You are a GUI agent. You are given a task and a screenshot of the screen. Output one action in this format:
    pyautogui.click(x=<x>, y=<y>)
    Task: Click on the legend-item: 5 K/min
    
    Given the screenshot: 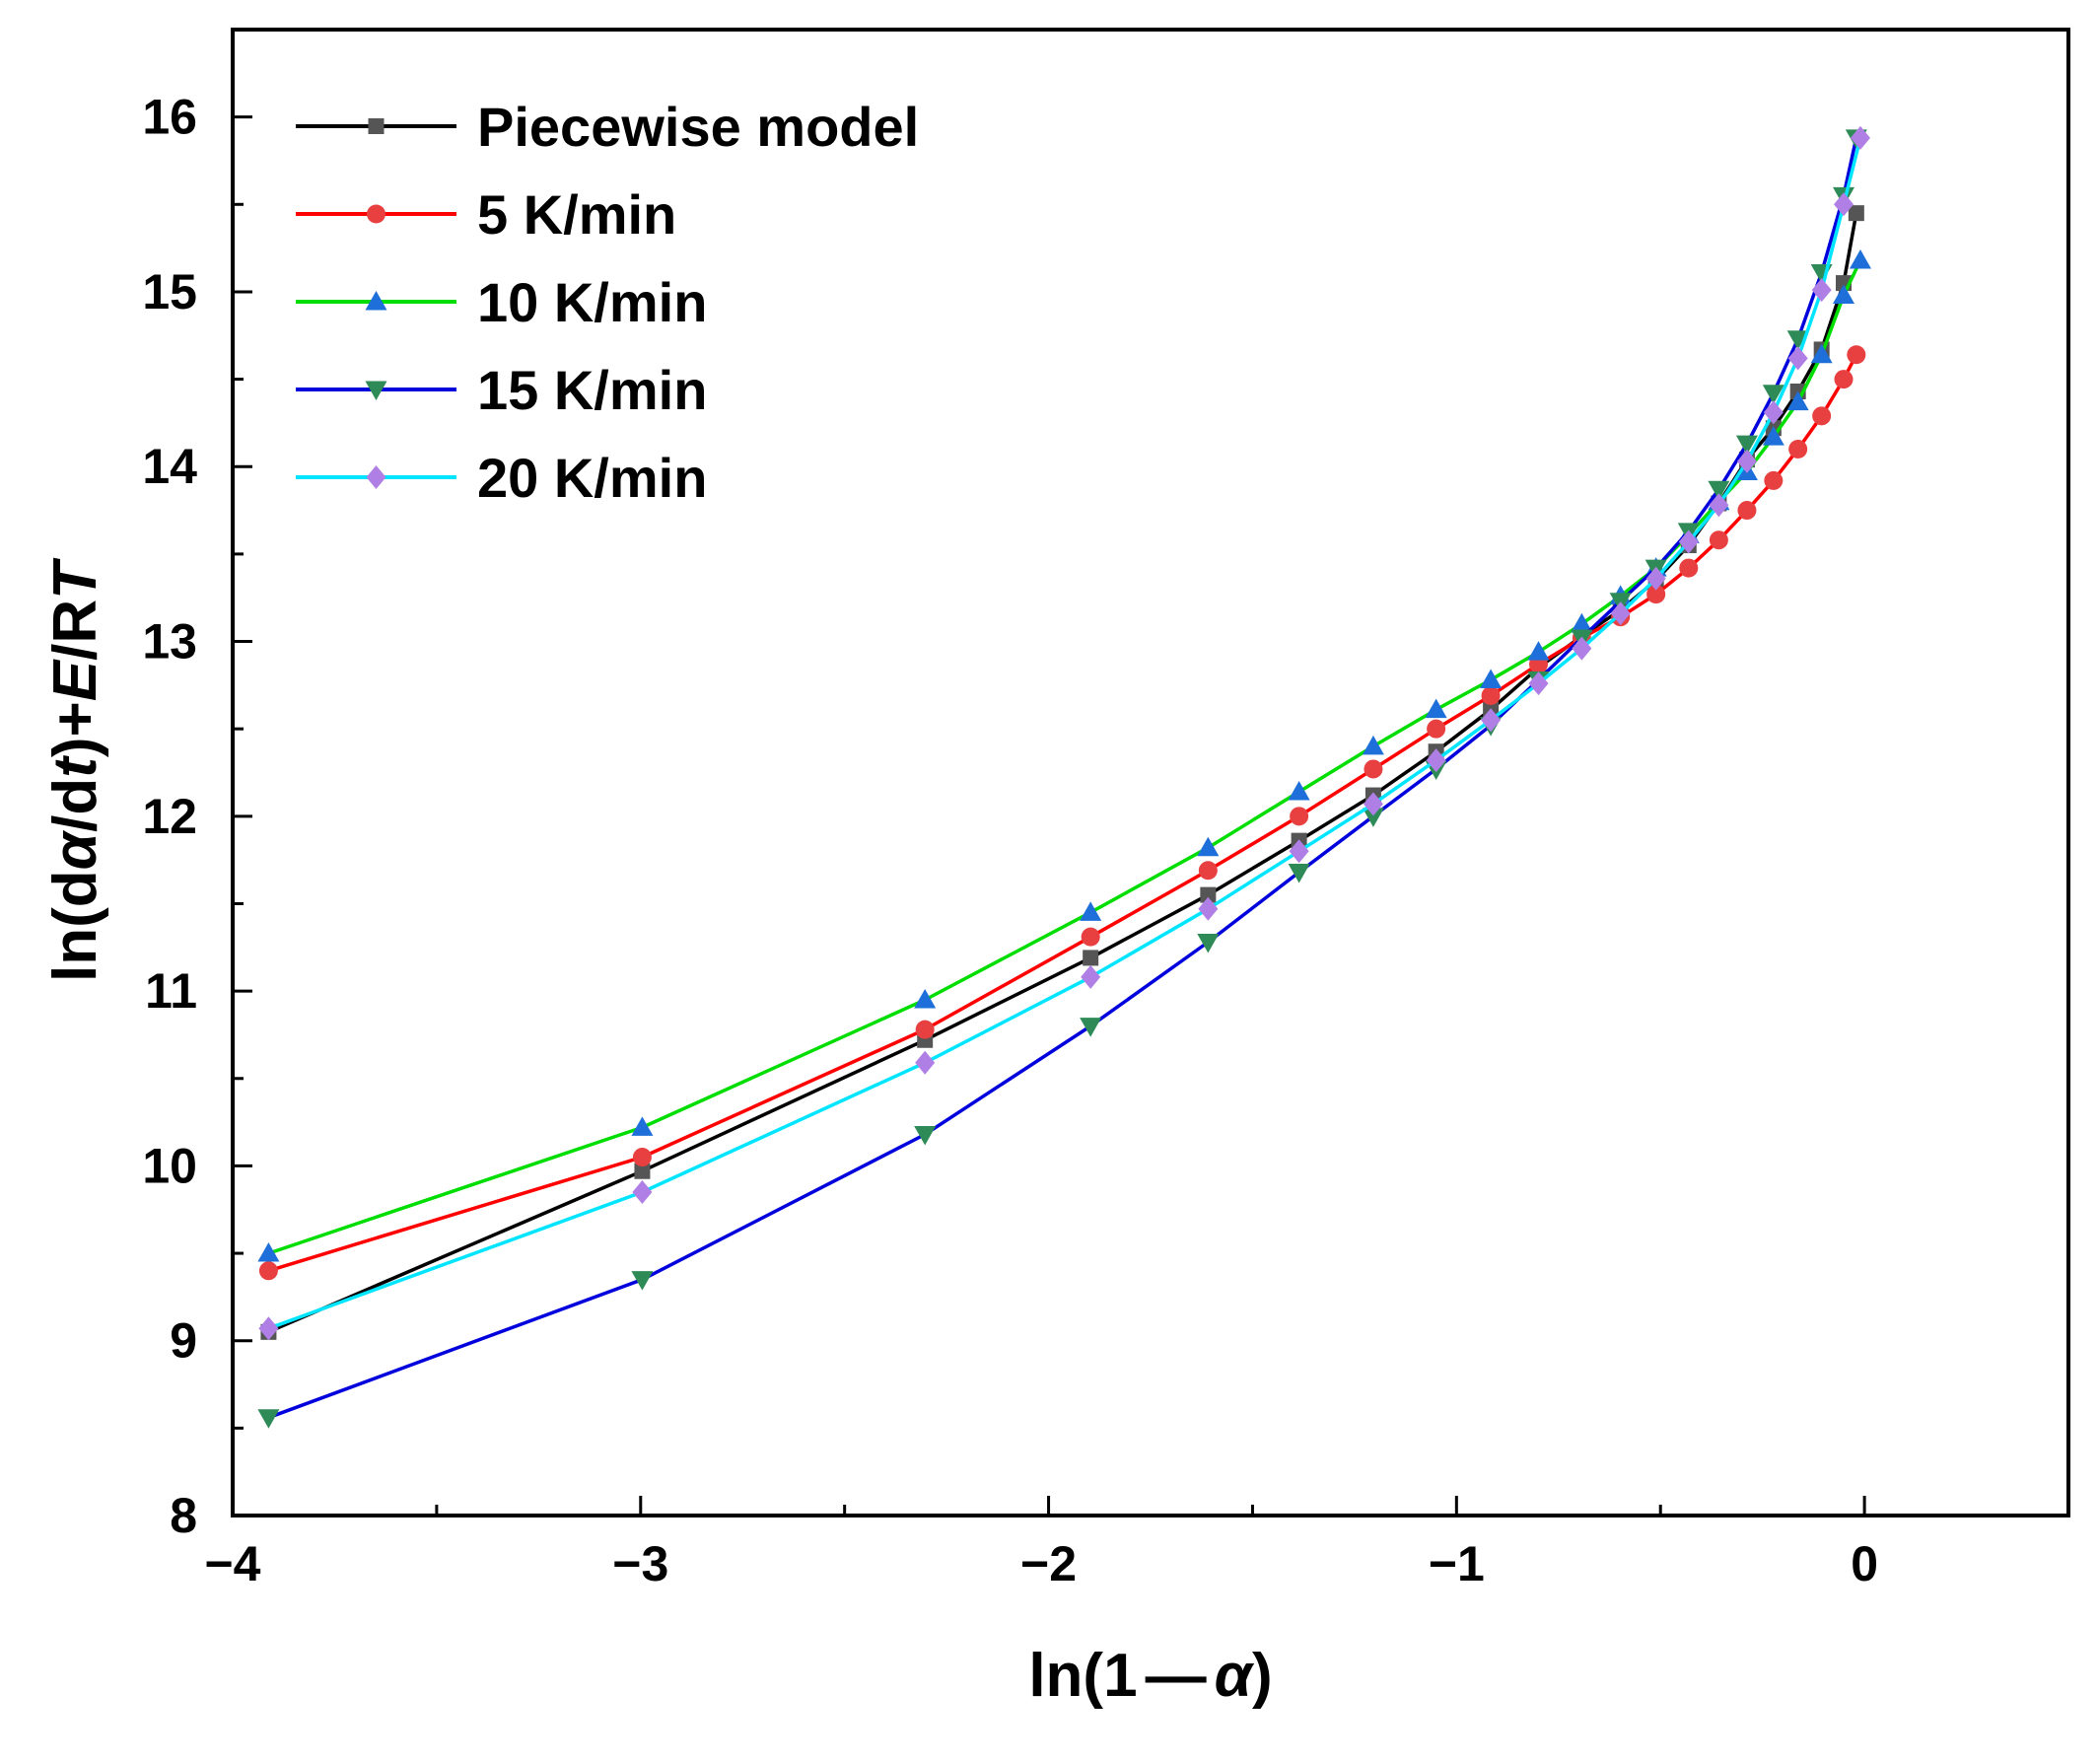 What is the action you would take?
    pyautogui.click(x=486, y=215)
    